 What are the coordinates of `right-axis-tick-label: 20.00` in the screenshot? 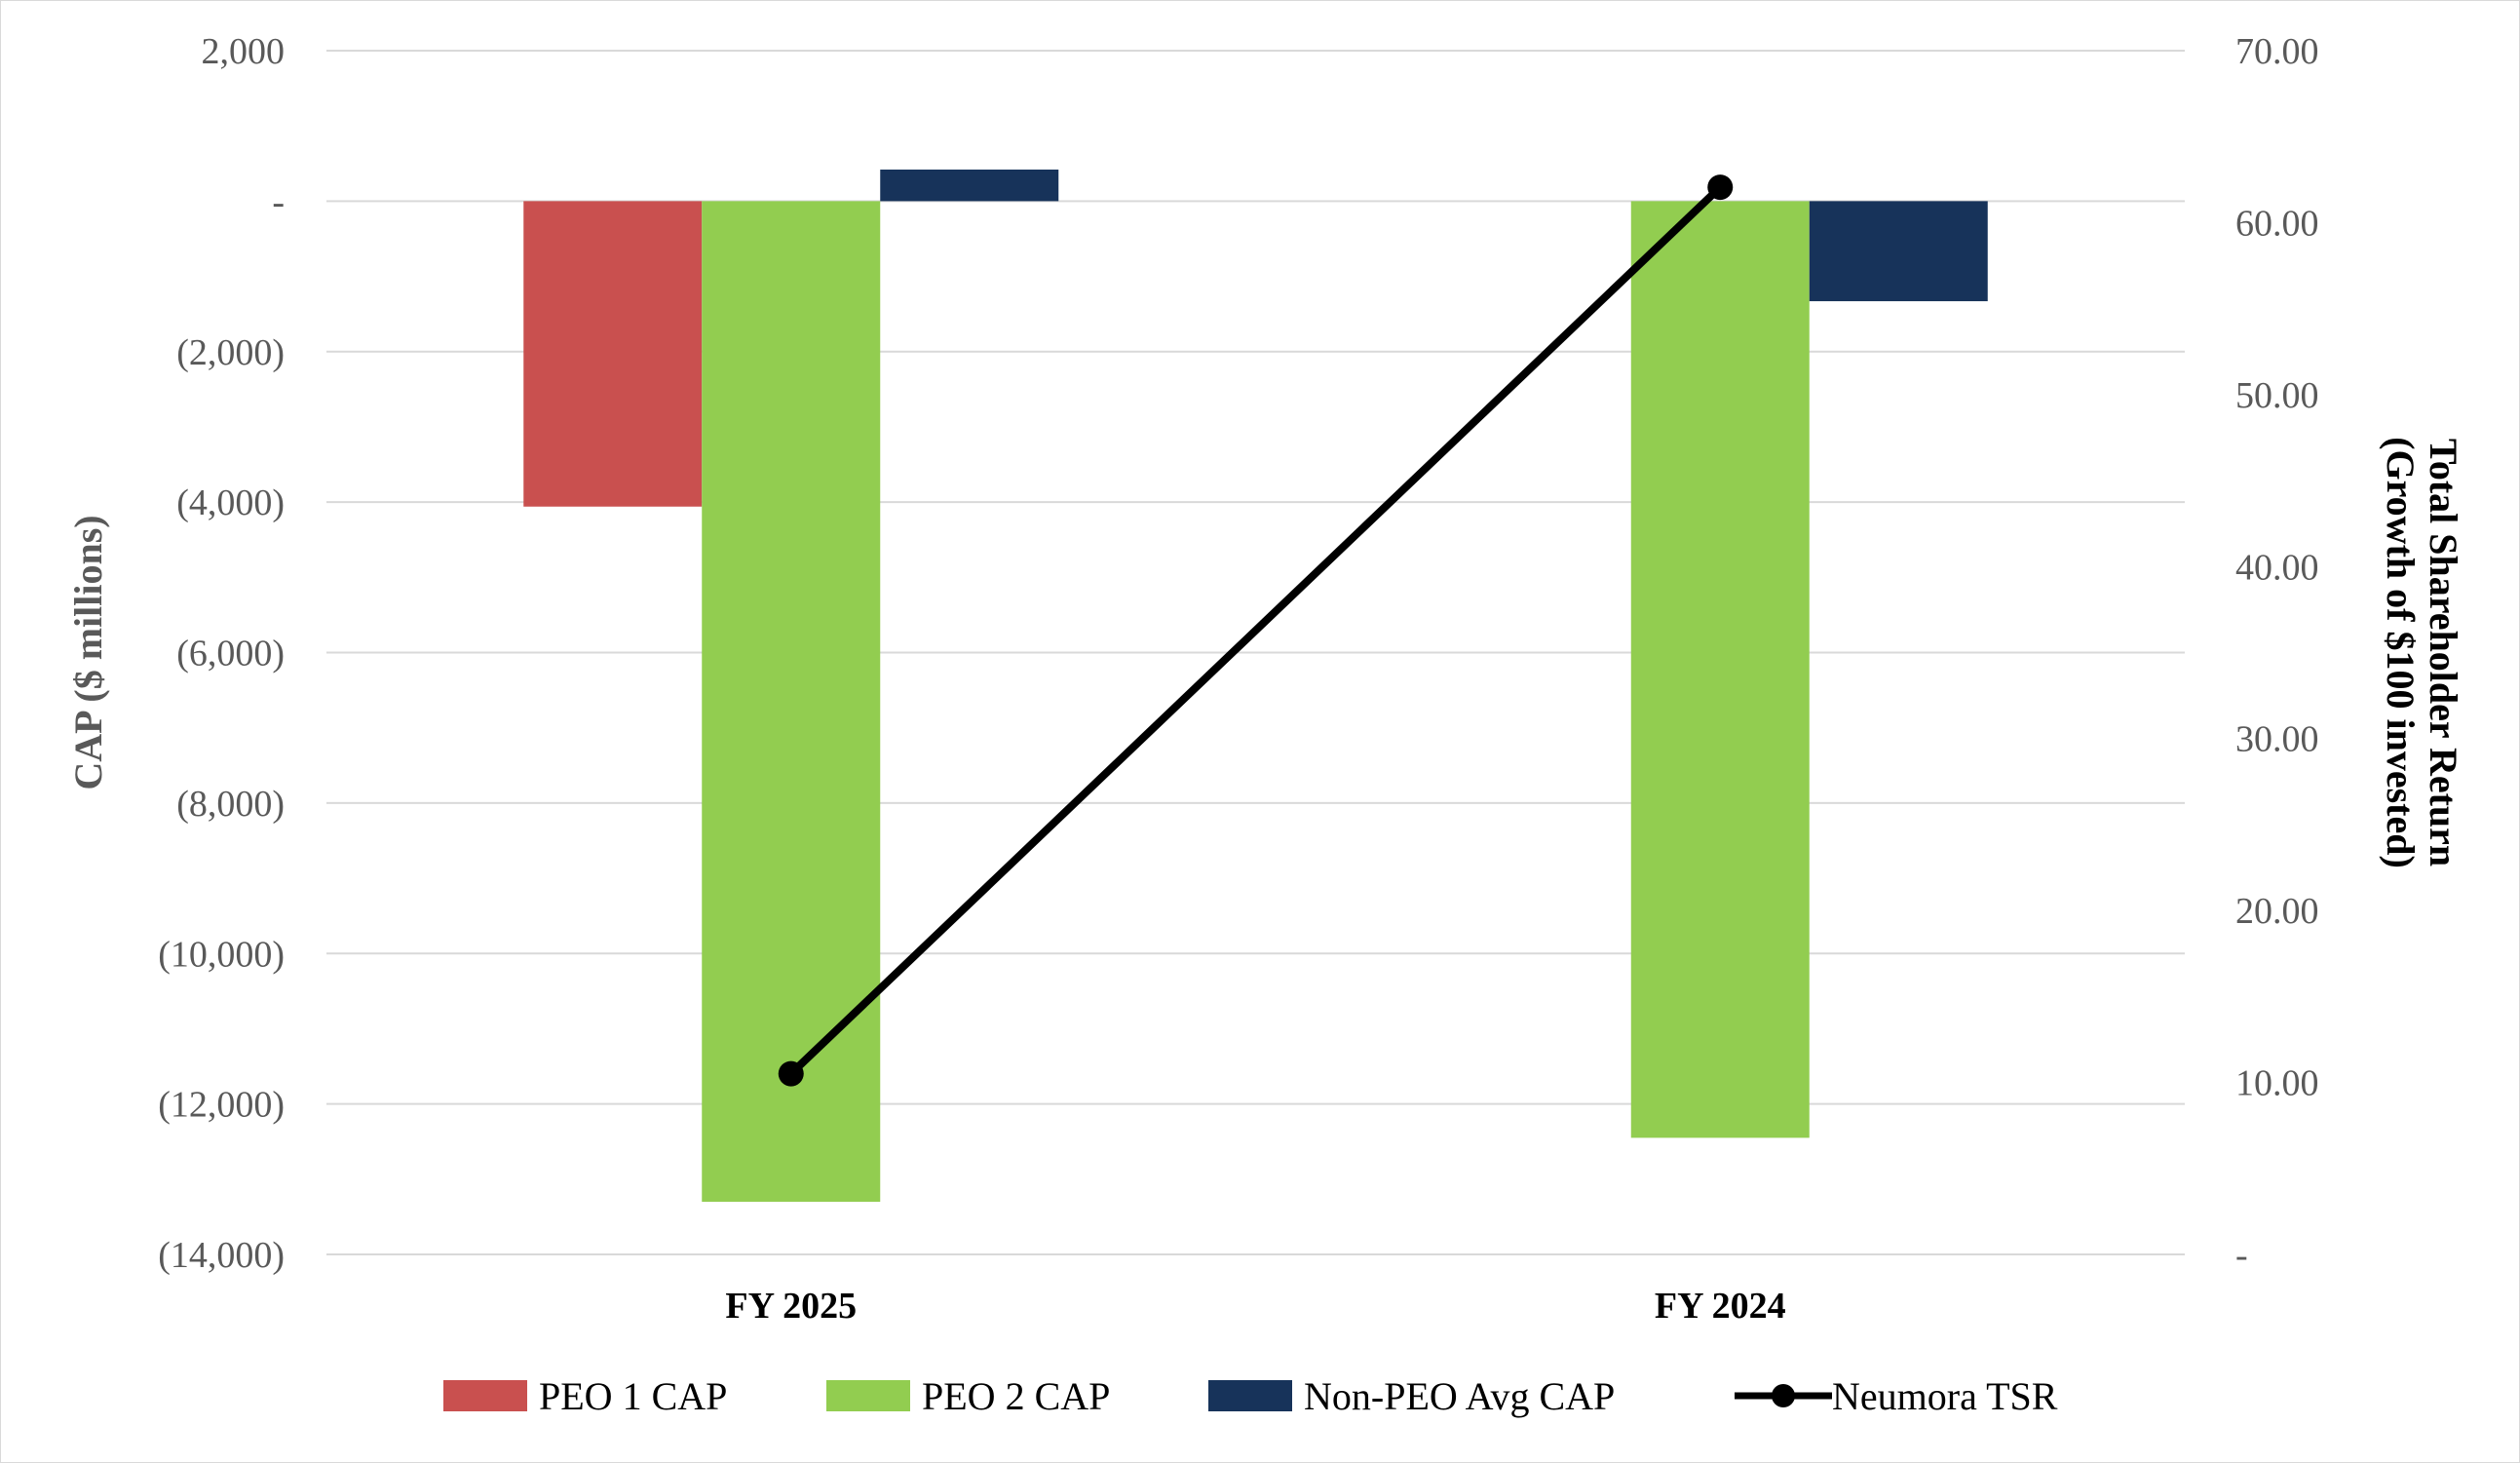 It's located at (2277, 911).